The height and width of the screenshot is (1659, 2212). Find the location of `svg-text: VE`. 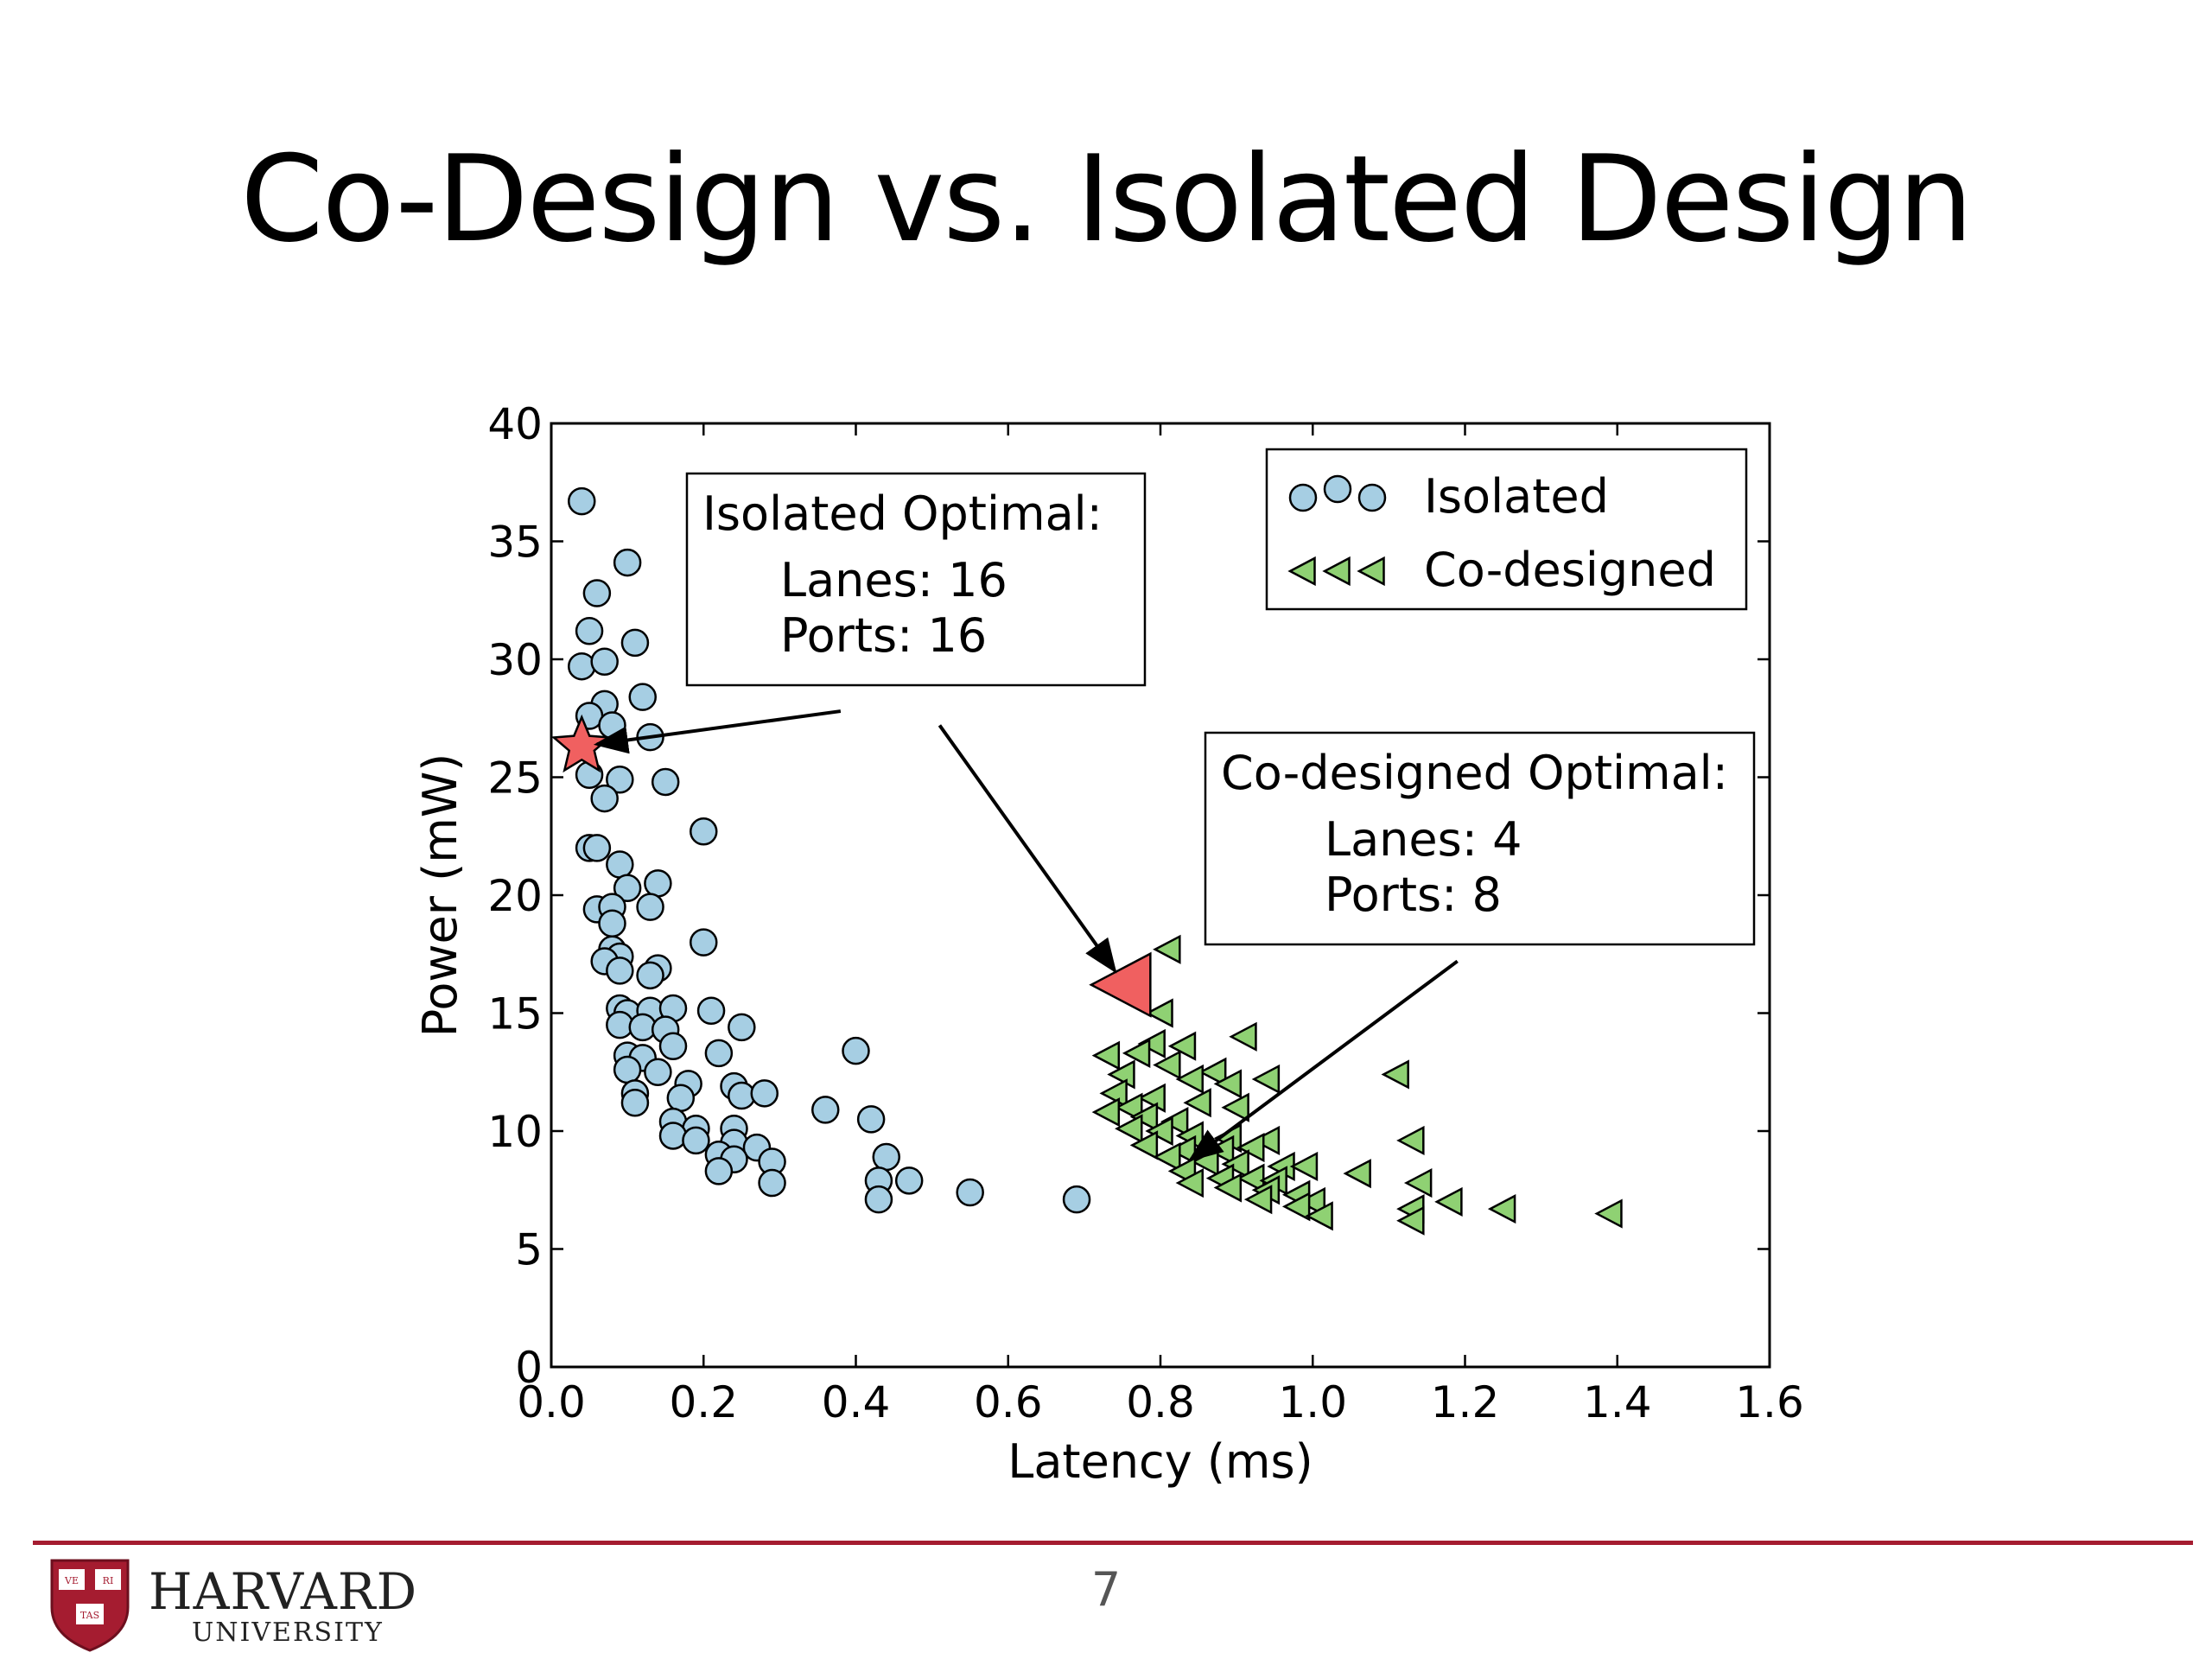

svg-text: VE is located at coordinates (71, 1580).